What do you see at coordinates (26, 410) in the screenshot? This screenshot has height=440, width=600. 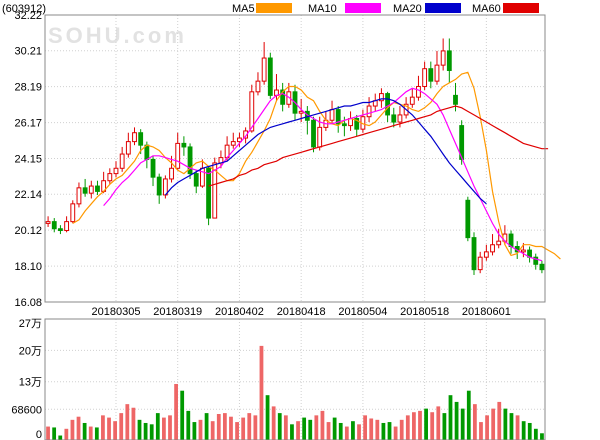 I see `volume-y-tick-label: 68600` at bounding box center [26, 410].